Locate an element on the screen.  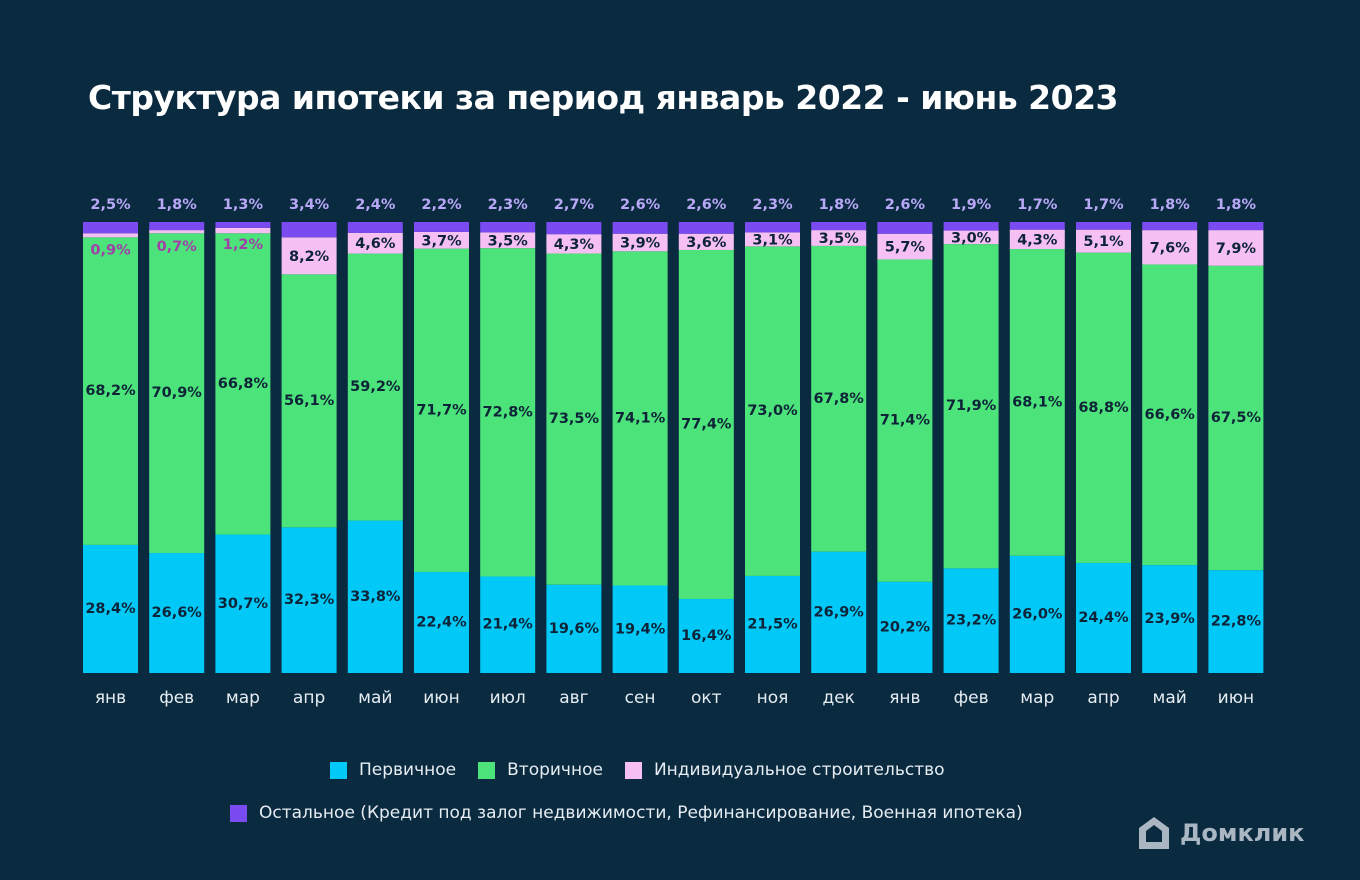
legend-item-secondary: Вторичное is located at coordinates (540, 770).